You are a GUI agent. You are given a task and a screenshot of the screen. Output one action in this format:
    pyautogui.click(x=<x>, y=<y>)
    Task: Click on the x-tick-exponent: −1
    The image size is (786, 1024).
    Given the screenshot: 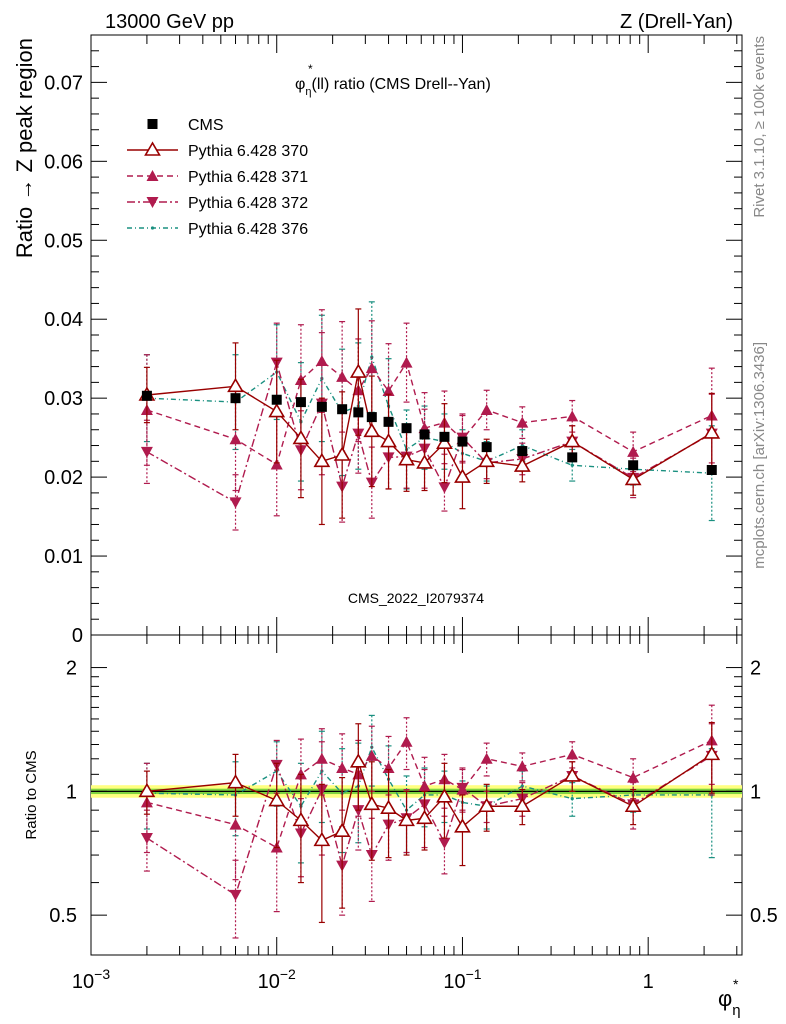 What is the action you would take?
    pyautogui.click(x=474, y=974)
    